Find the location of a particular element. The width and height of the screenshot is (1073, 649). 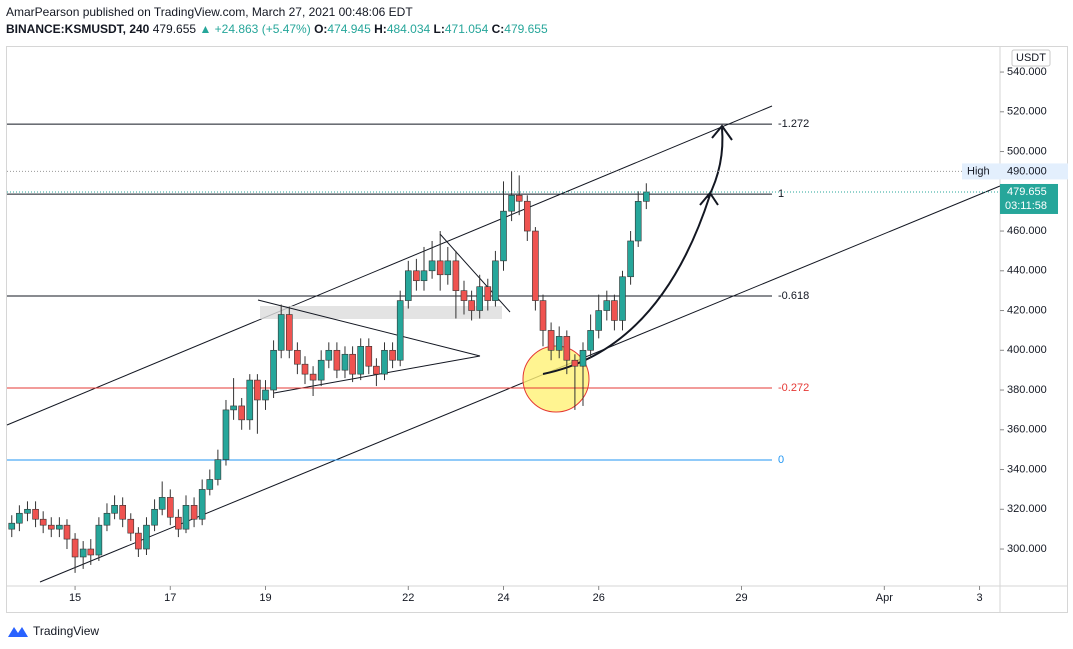

h-label: H: is located at coordinates (380, 29).